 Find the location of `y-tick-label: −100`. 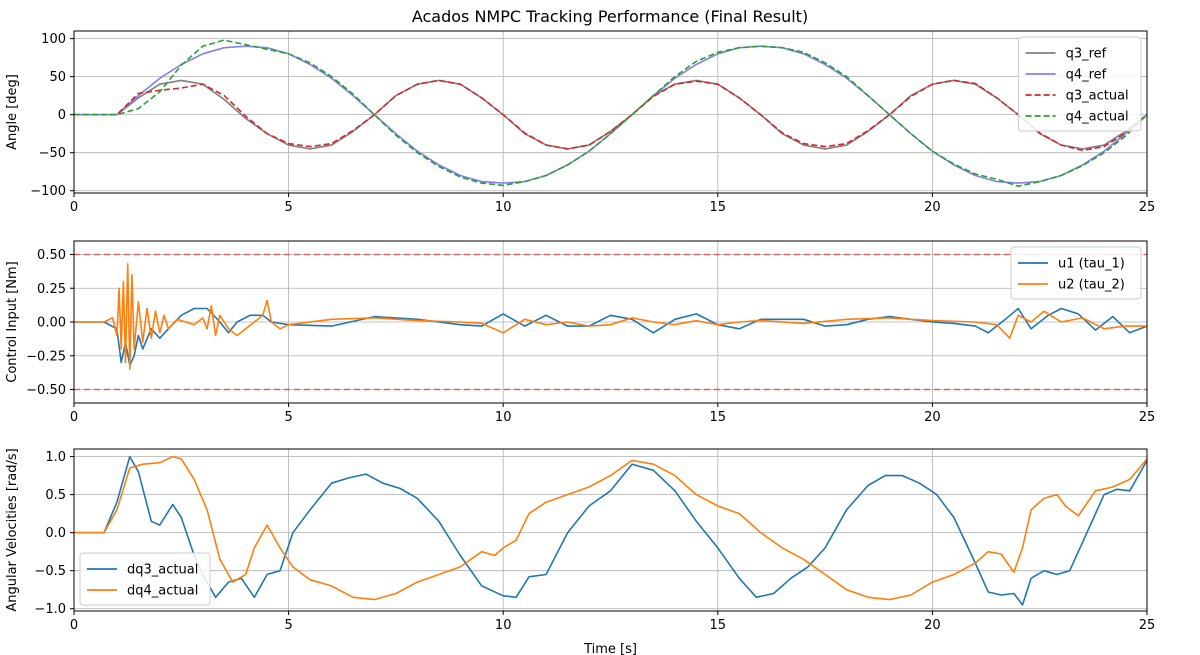

y-tick-label: −100 is located at coordinates (48, 191).